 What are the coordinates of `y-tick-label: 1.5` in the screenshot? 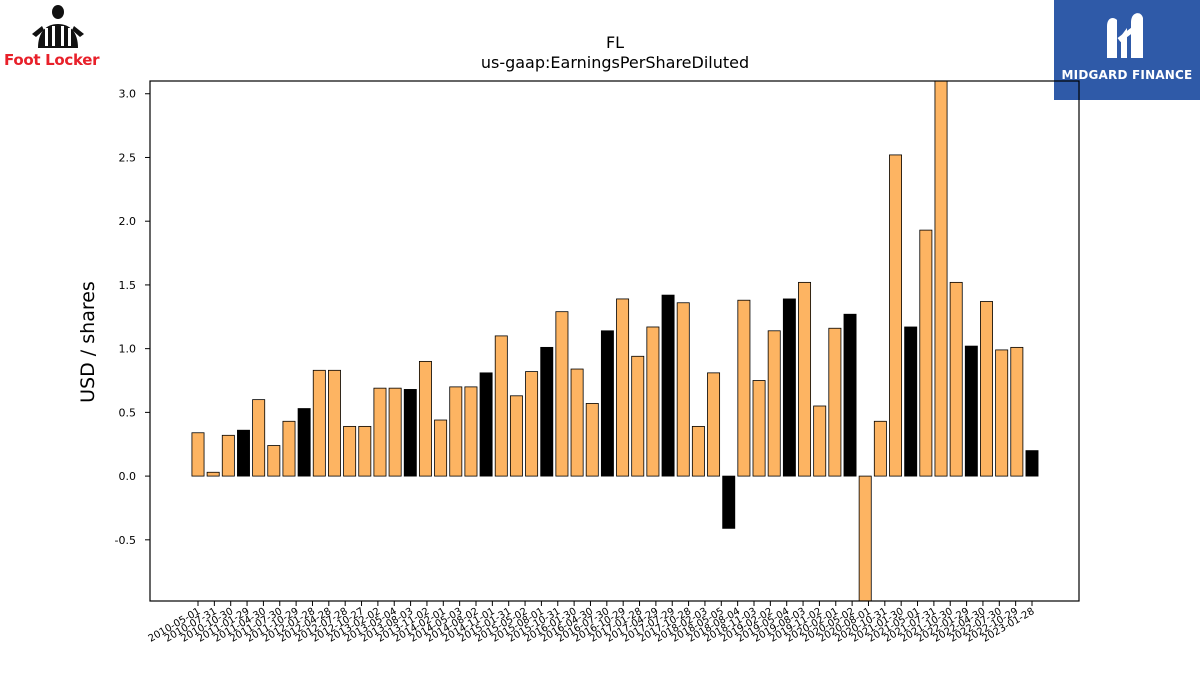 It's located at (128, 285).